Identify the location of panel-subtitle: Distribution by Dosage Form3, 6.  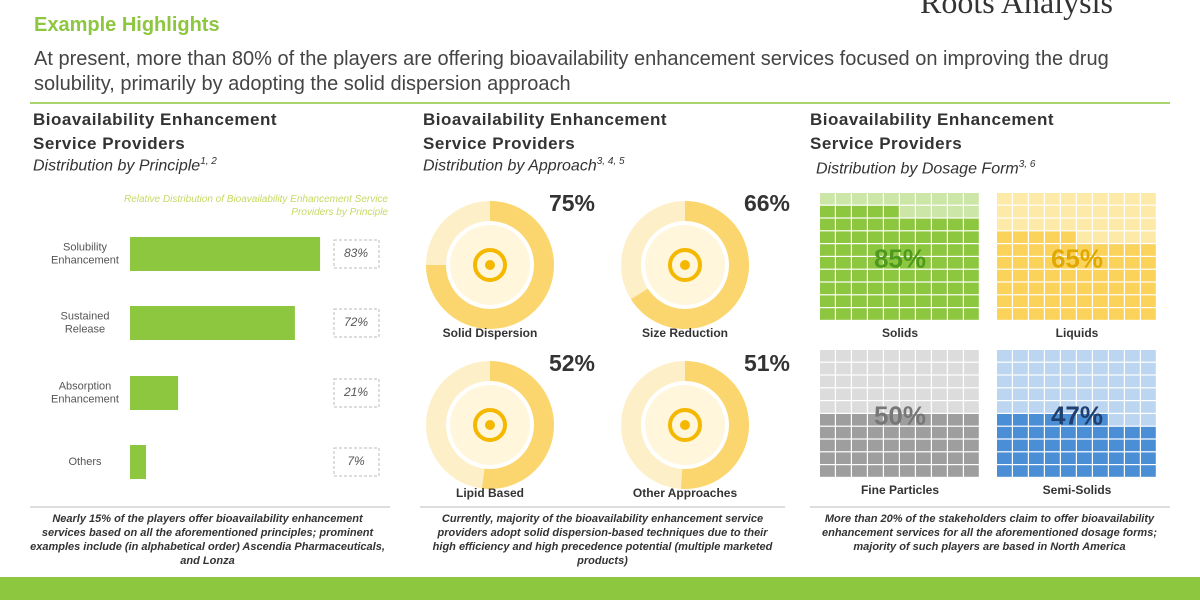
(925, 168).